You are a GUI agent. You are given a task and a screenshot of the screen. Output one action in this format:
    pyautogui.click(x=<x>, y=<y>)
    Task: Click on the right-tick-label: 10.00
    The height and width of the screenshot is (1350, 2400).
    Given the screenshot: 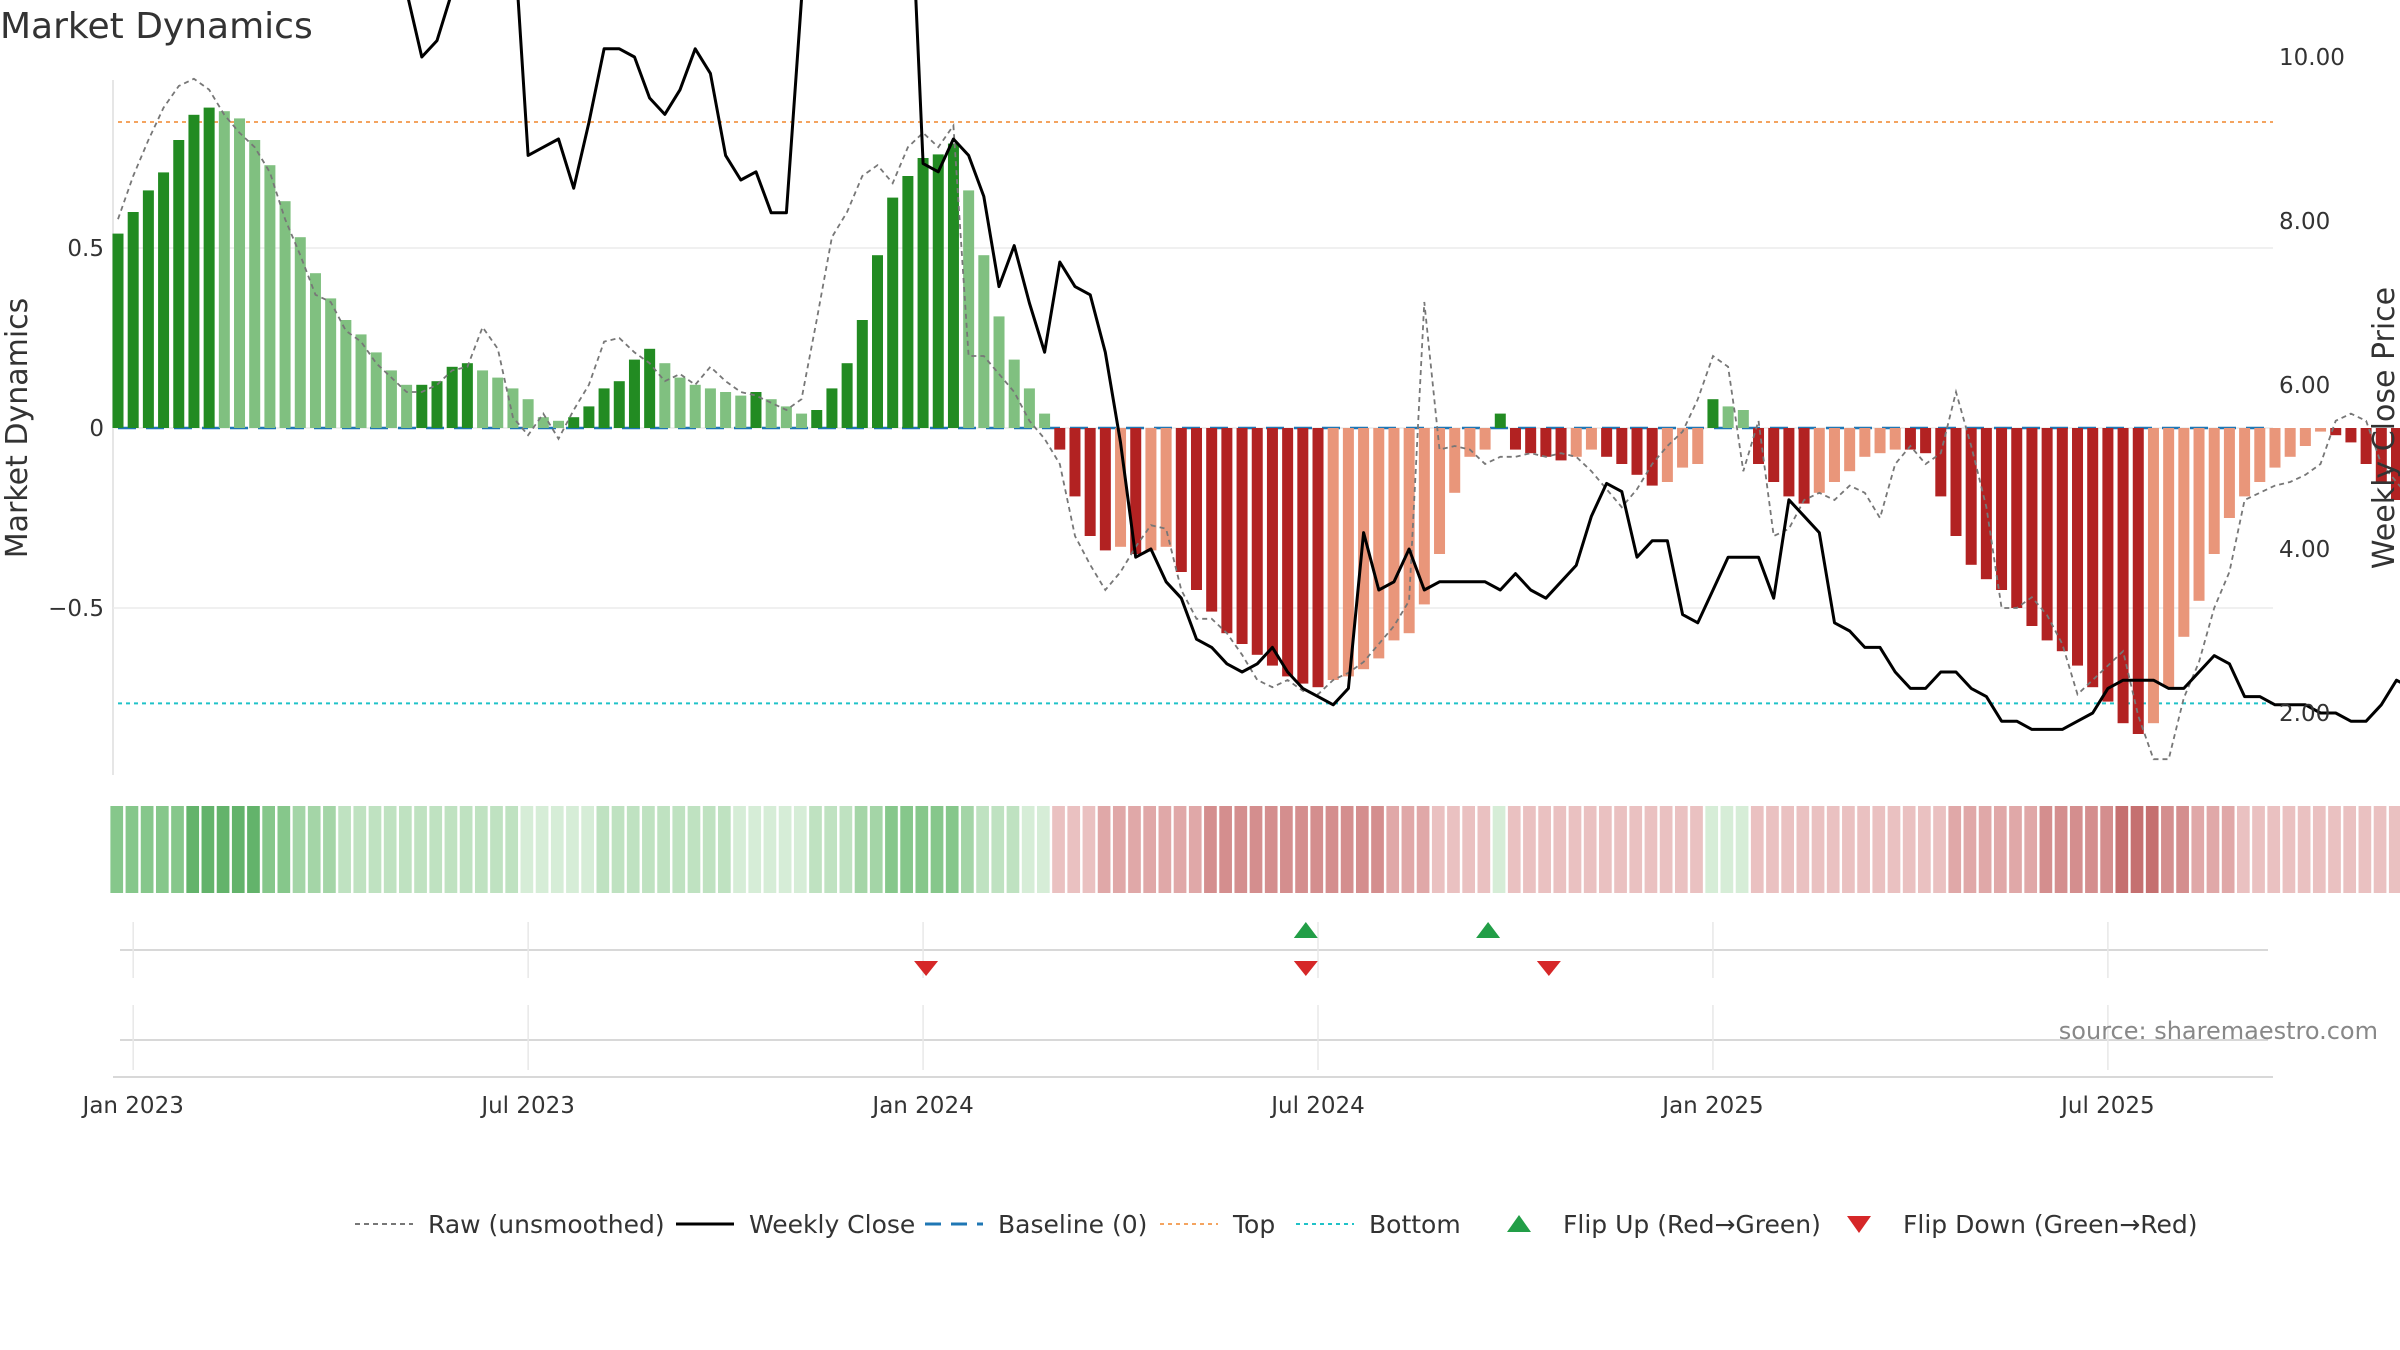 What is the action you would take?
    pyautogui.click(x=2312, y=58)
    